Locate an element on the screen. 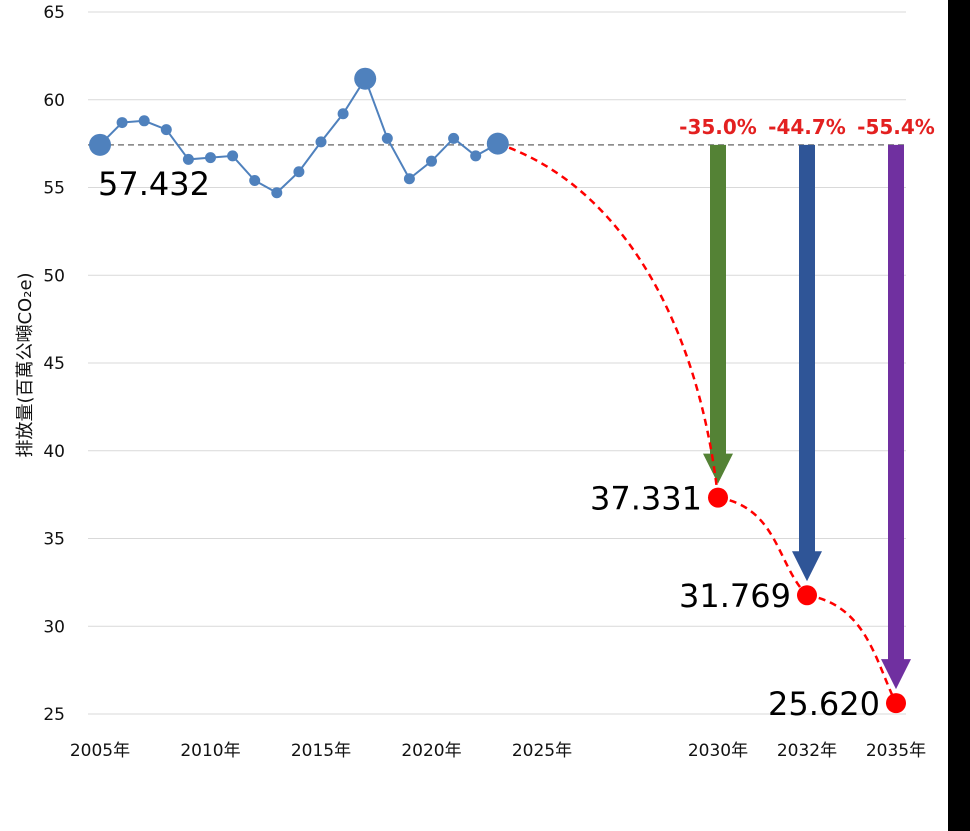 Image resolution: width=970 pixels, height=831 pixels. data-point-2022 is located at coordinates (476, 156).